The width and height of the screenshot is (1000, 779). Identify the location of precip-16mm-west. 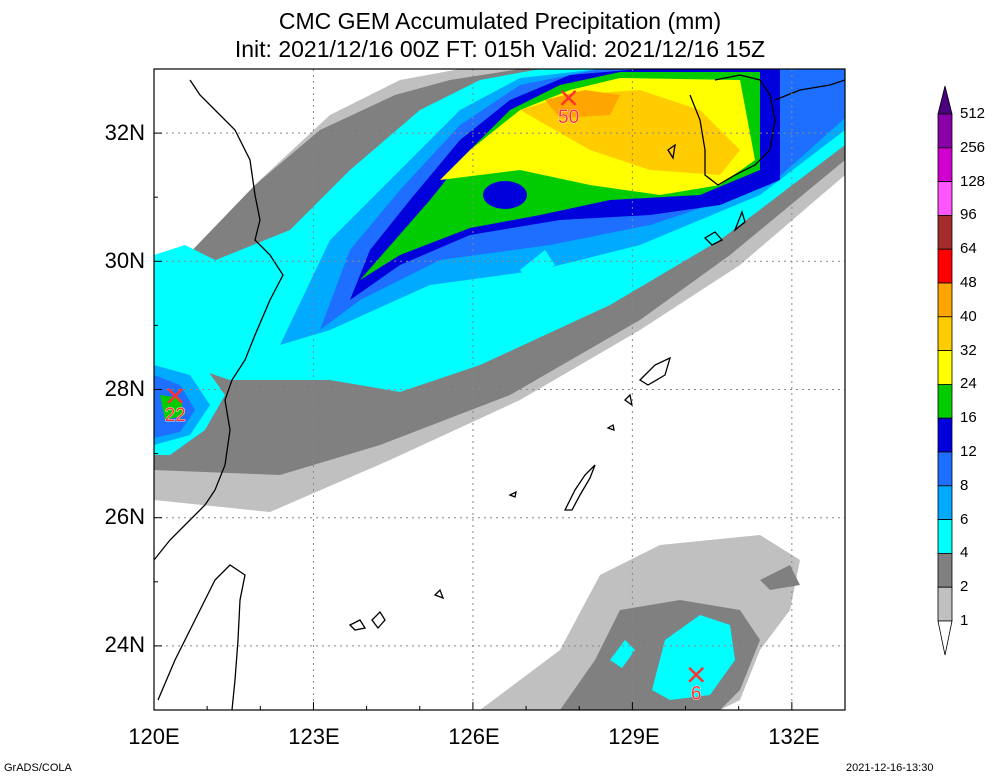
(172, 407).